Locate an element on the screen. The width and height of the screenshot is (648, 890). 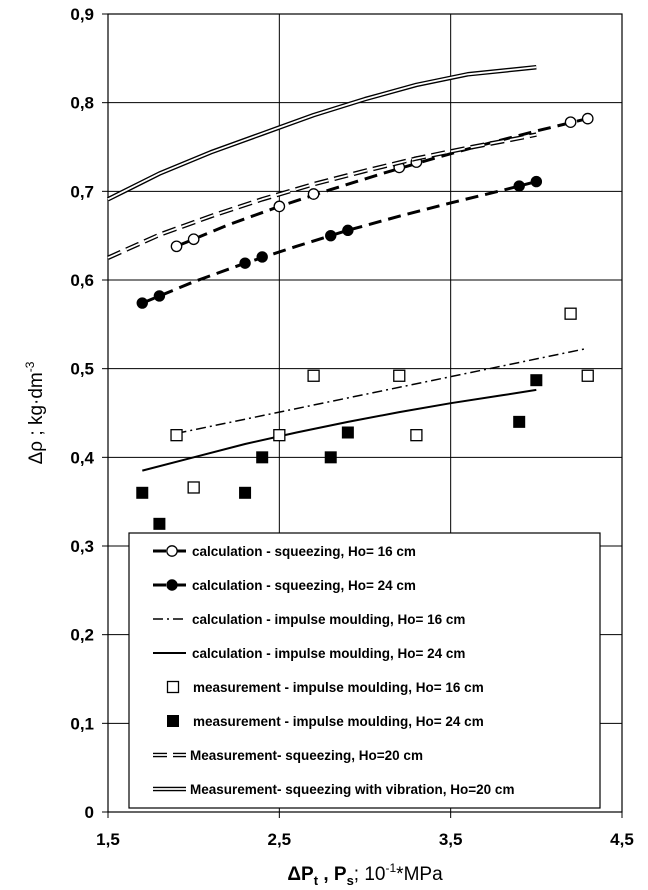
x-tick-label: 4,5 is located at coordinates (622, 839).